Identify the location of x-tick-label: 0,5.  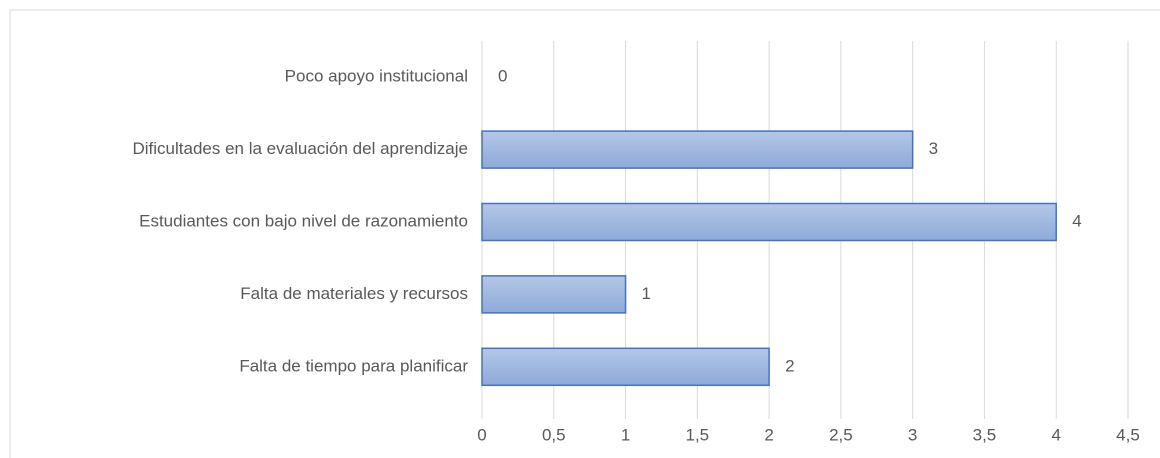
(554, 434).